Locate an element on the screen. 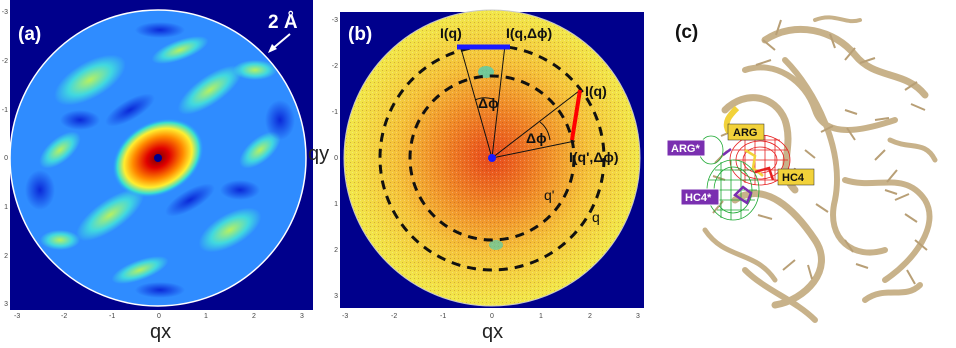  annot-i-qprime-dphi: I(q',Δϕ) is located at coordinates (594, 157).